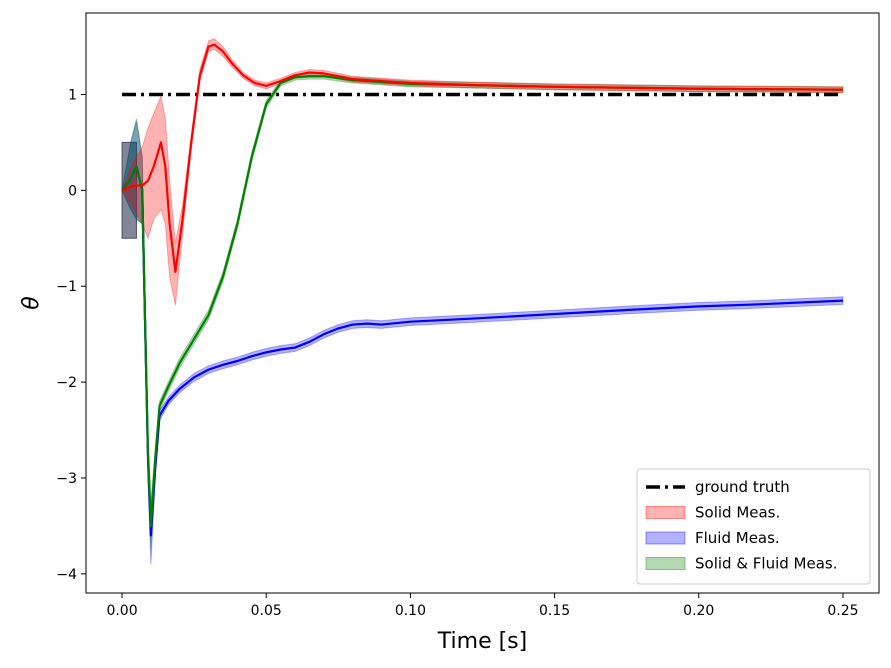 This screenshot has width=891, height=668. I want to click on y-tick-label: −2, so click(66, 383).